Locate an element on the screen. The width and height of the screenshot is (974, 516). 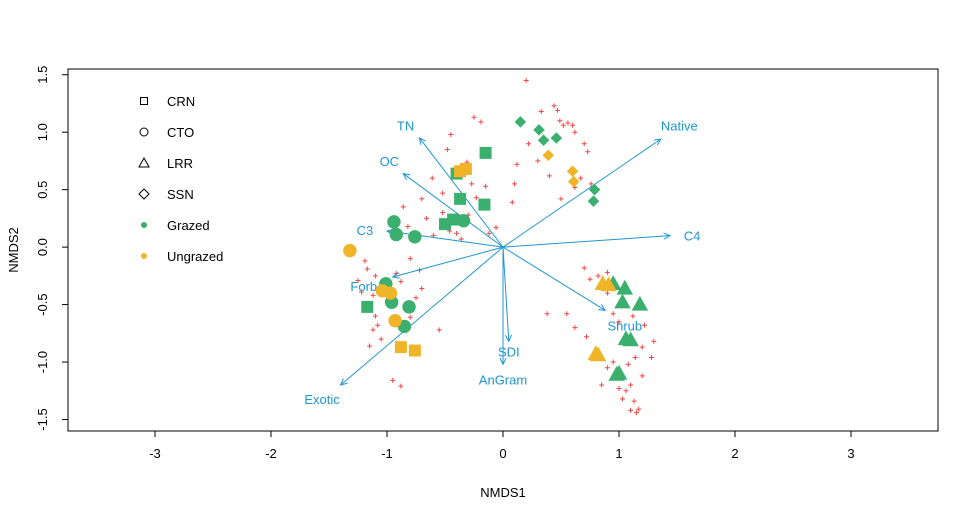
legend-label: Grazed is located at coordinates (188, 225).